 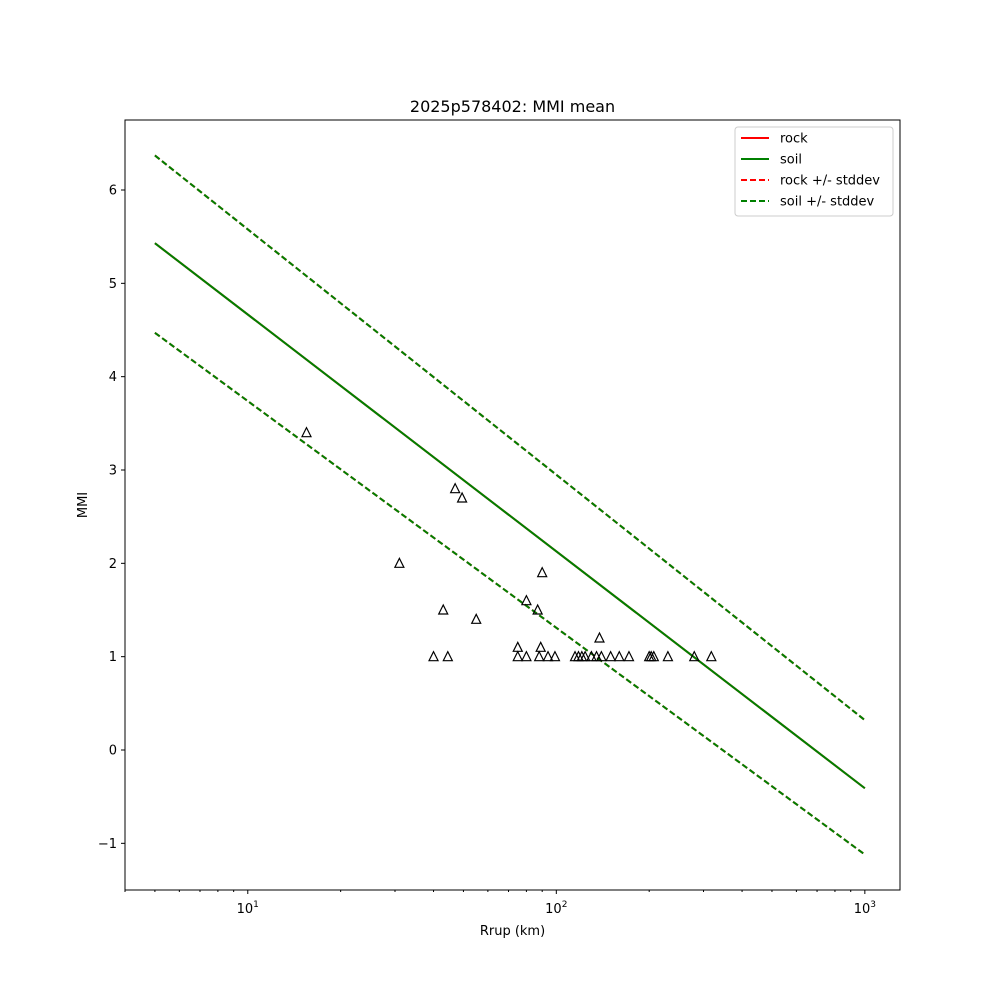 I want to click on legend: rock soil rock +/- stddev soil +/- stddev, so click(x=814, y=171).